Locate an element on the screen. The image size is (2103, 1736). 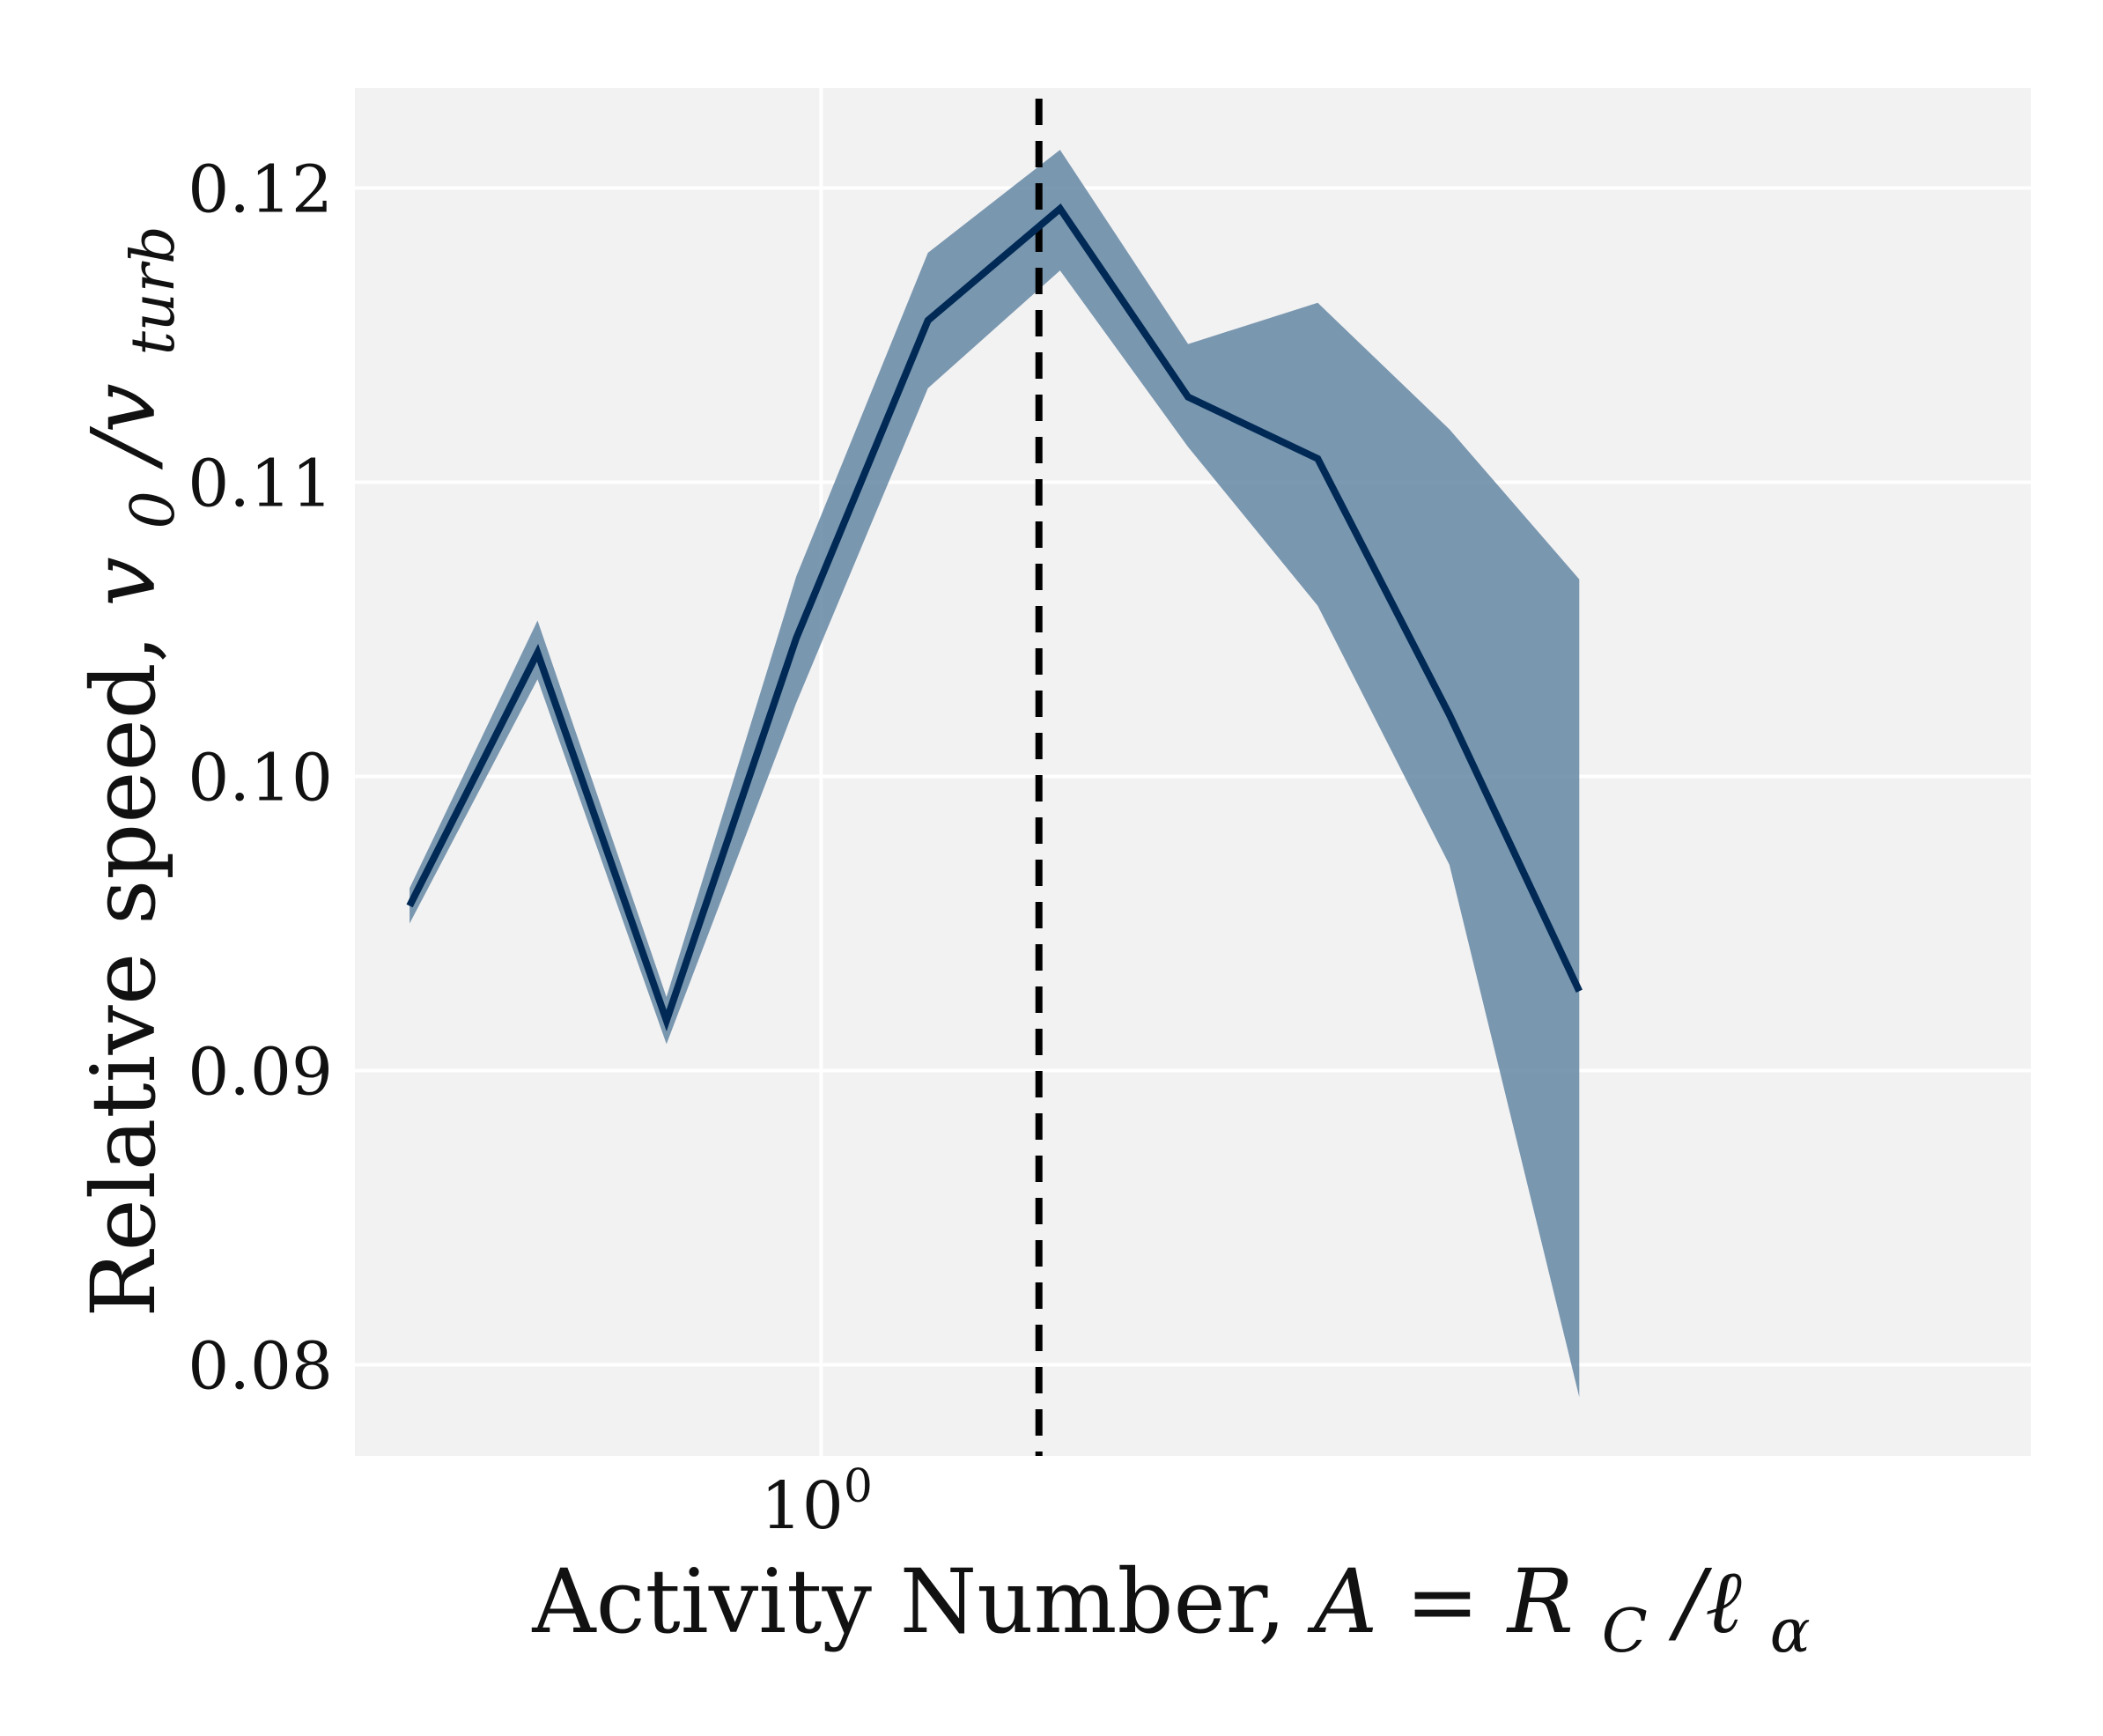
y-tick-label-2: 0.10 is located at coordinates (260, 778).